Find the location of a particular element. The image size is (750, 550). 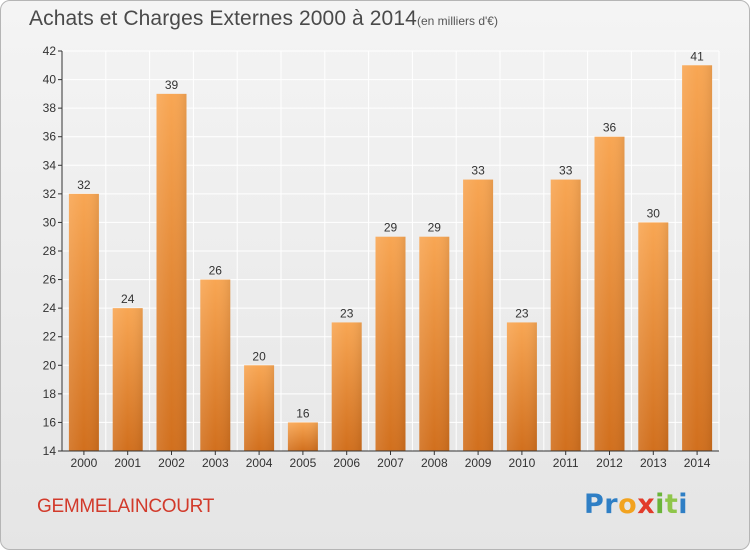

y-tick-label: 40 is located at coordinates (50, 80).